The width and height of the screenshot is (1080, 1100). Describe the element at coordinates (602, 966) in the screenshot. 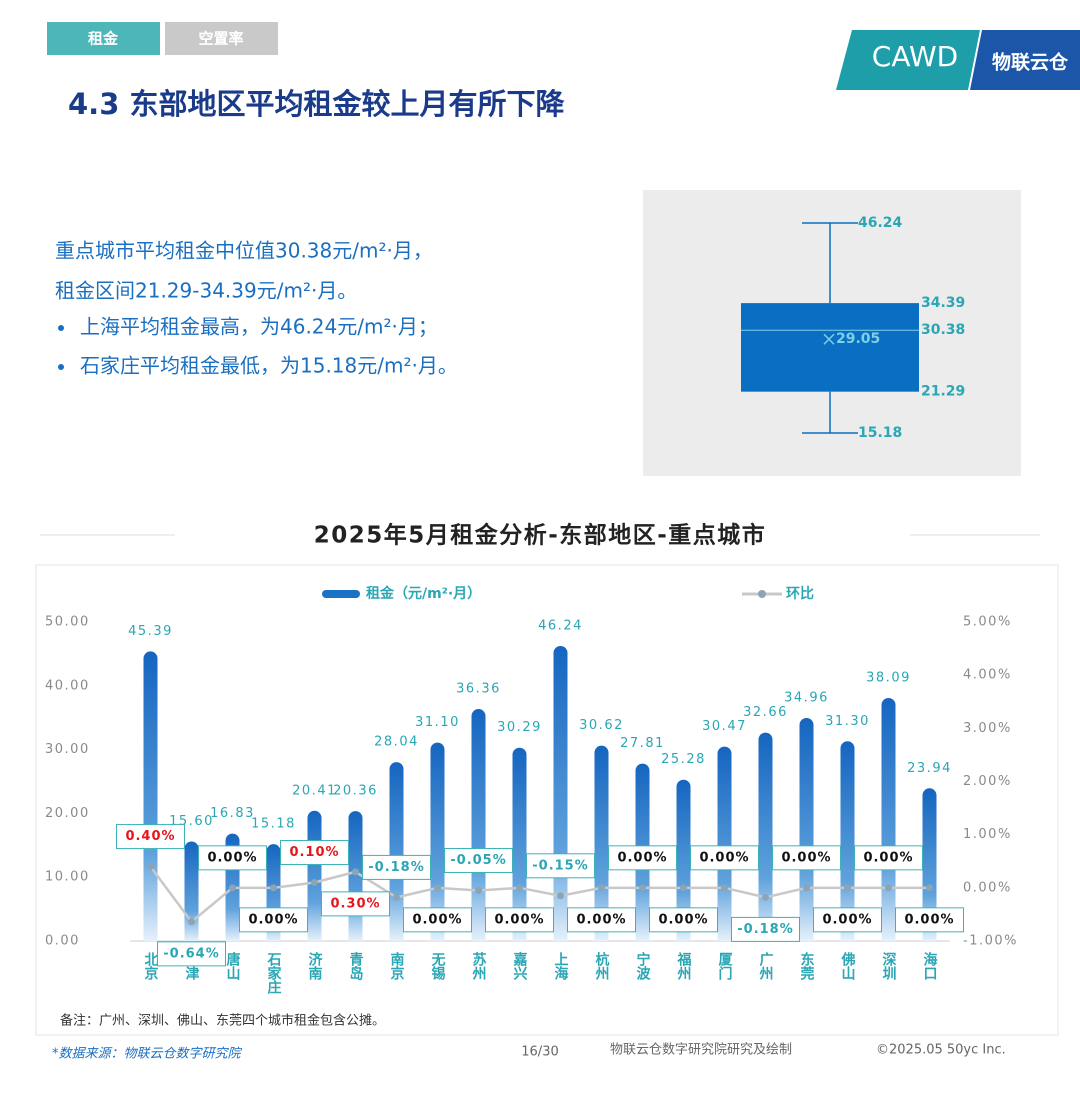

I see `x-tick-label: 杭州` at that location.